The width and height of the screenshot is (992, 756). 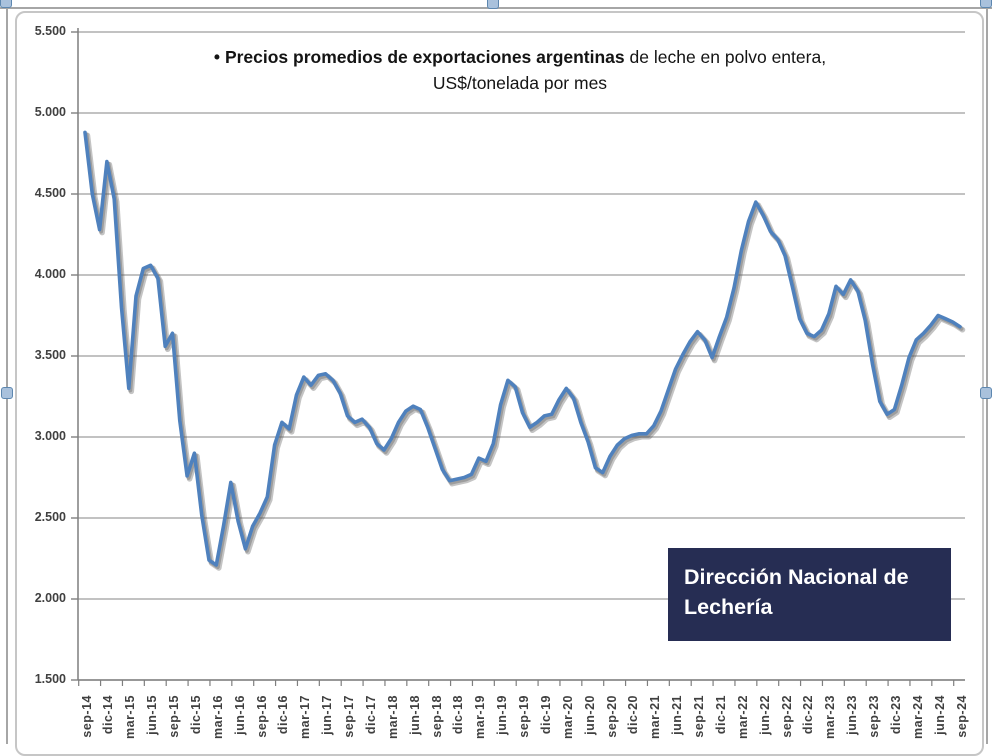 I want to click on y-axis-label: 5.000, so click(x=50, y=112).